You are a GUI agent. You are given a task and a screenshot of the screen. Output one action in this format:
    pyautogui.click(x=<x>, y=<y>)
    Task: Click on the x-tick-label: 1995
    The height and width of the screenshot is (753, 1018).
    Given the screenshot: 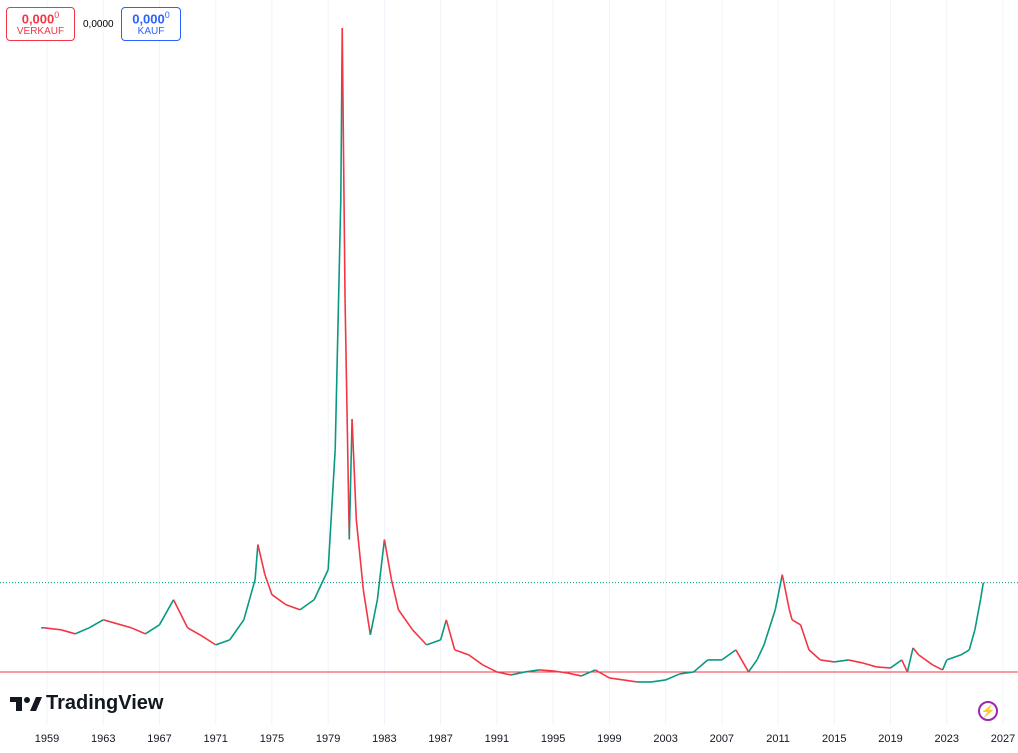 What is the action you would take?
    pyautogui.click(x=553, y=739)
    